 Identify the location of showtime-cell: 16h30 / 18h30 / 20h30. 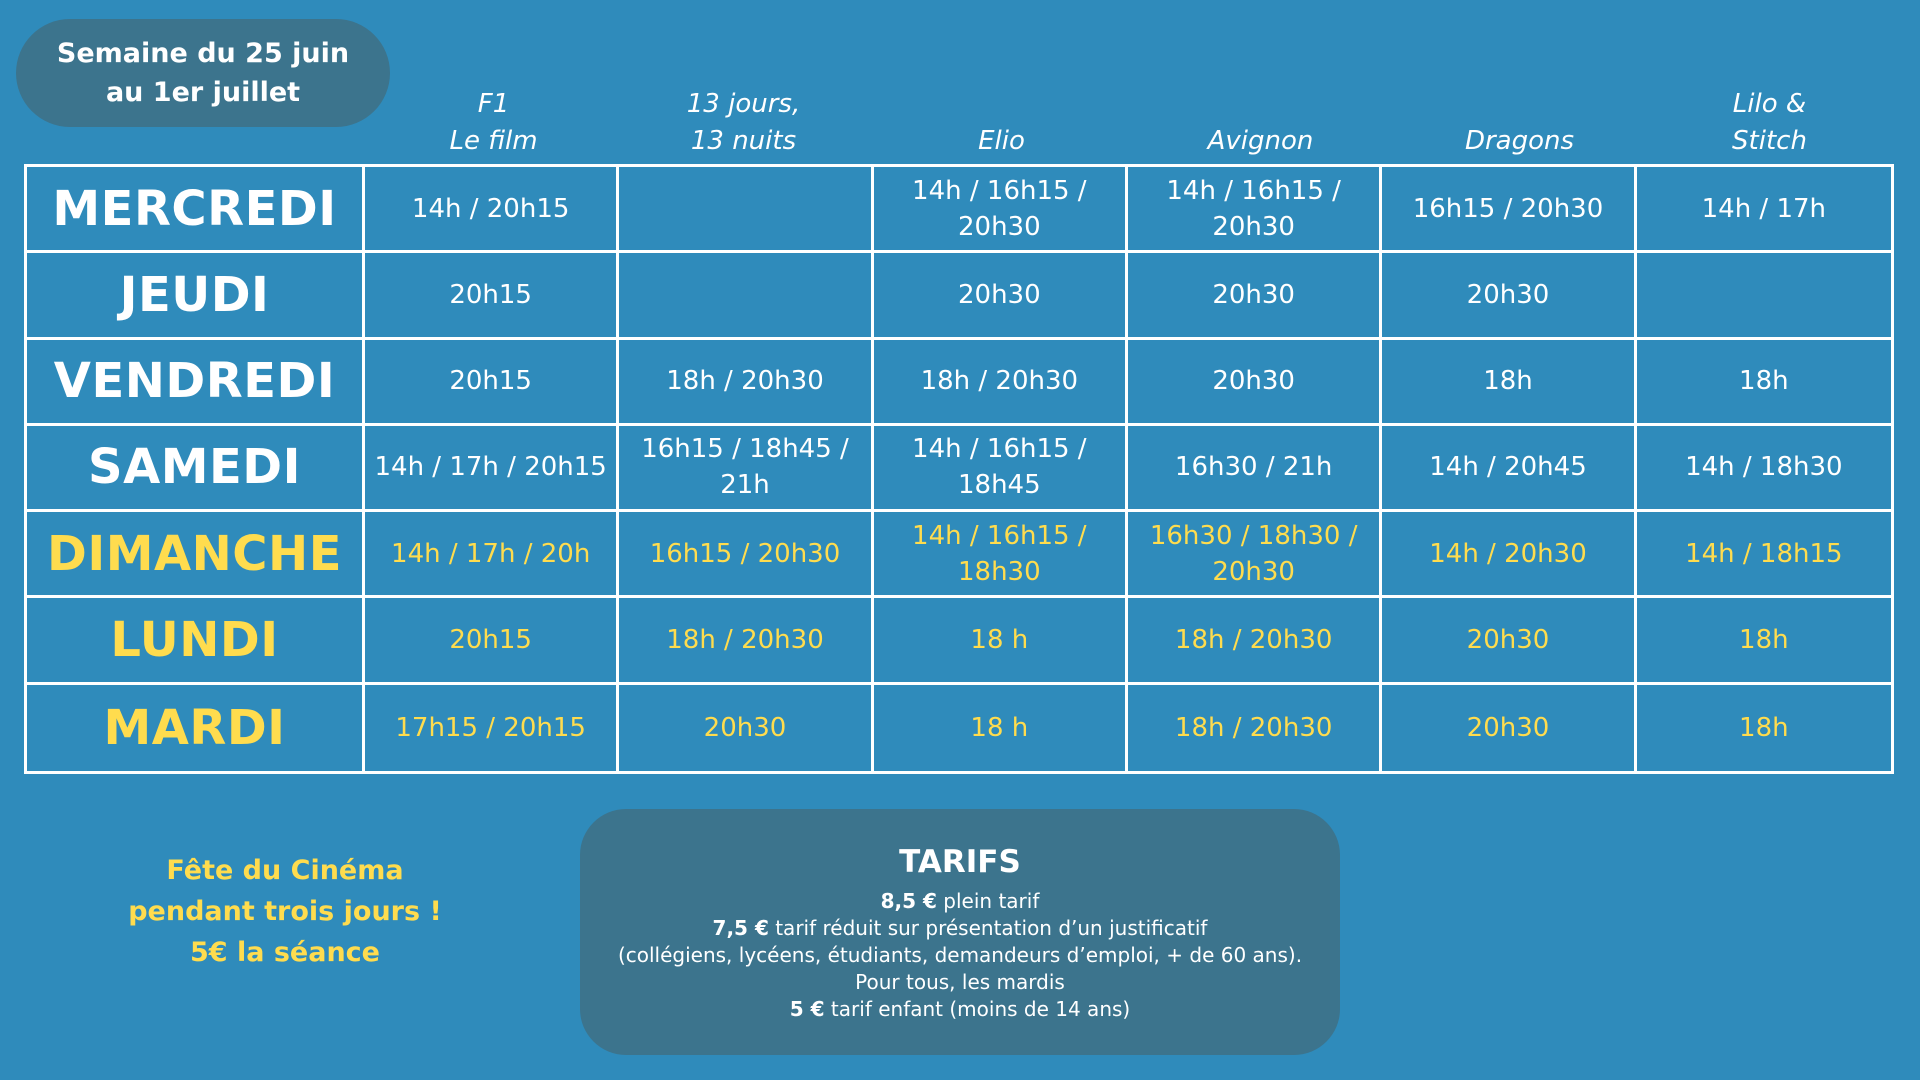
(1255, 555).